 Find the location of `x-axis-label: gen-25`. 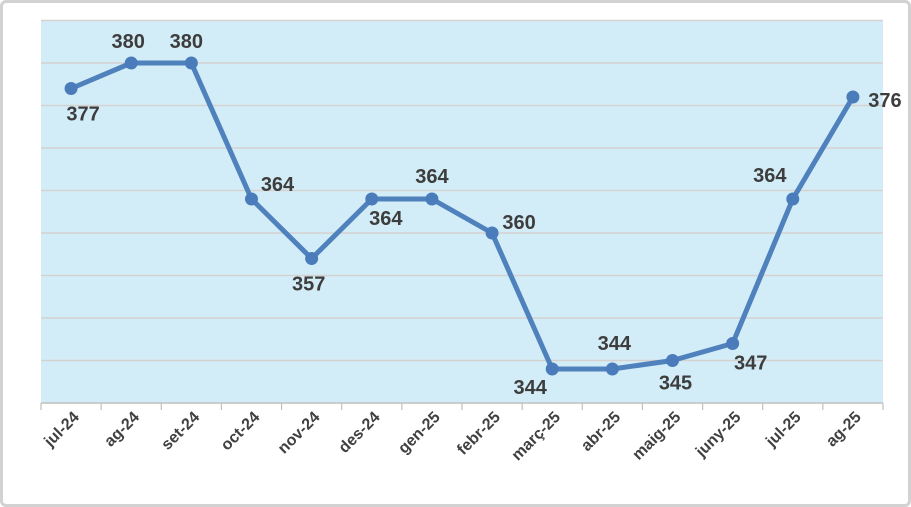

x-axis-label: gen-25 is located at coordinates (419, 433).